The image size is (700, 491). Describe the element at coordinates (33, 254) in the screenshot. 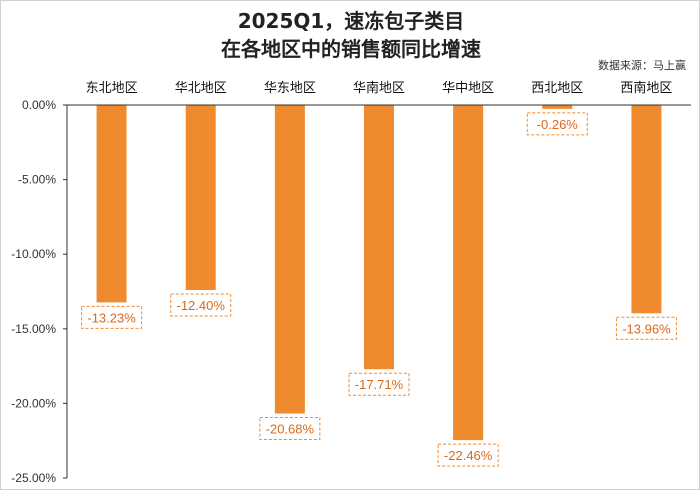

I see `y-tick-label: -10.00%` at that location.